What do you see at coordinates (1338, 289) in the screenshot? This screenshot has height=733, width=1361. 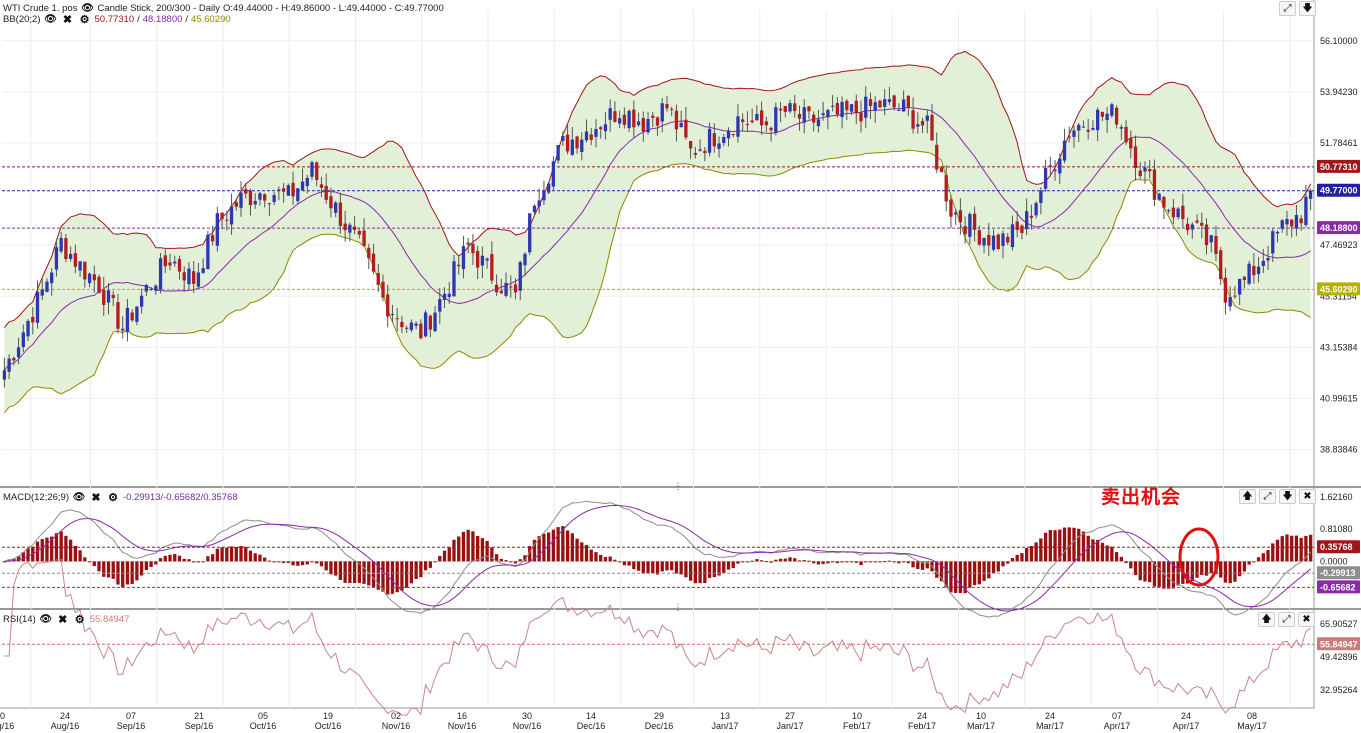 I see `price-badge: 45.60290` at bounding box center [1338, 289].